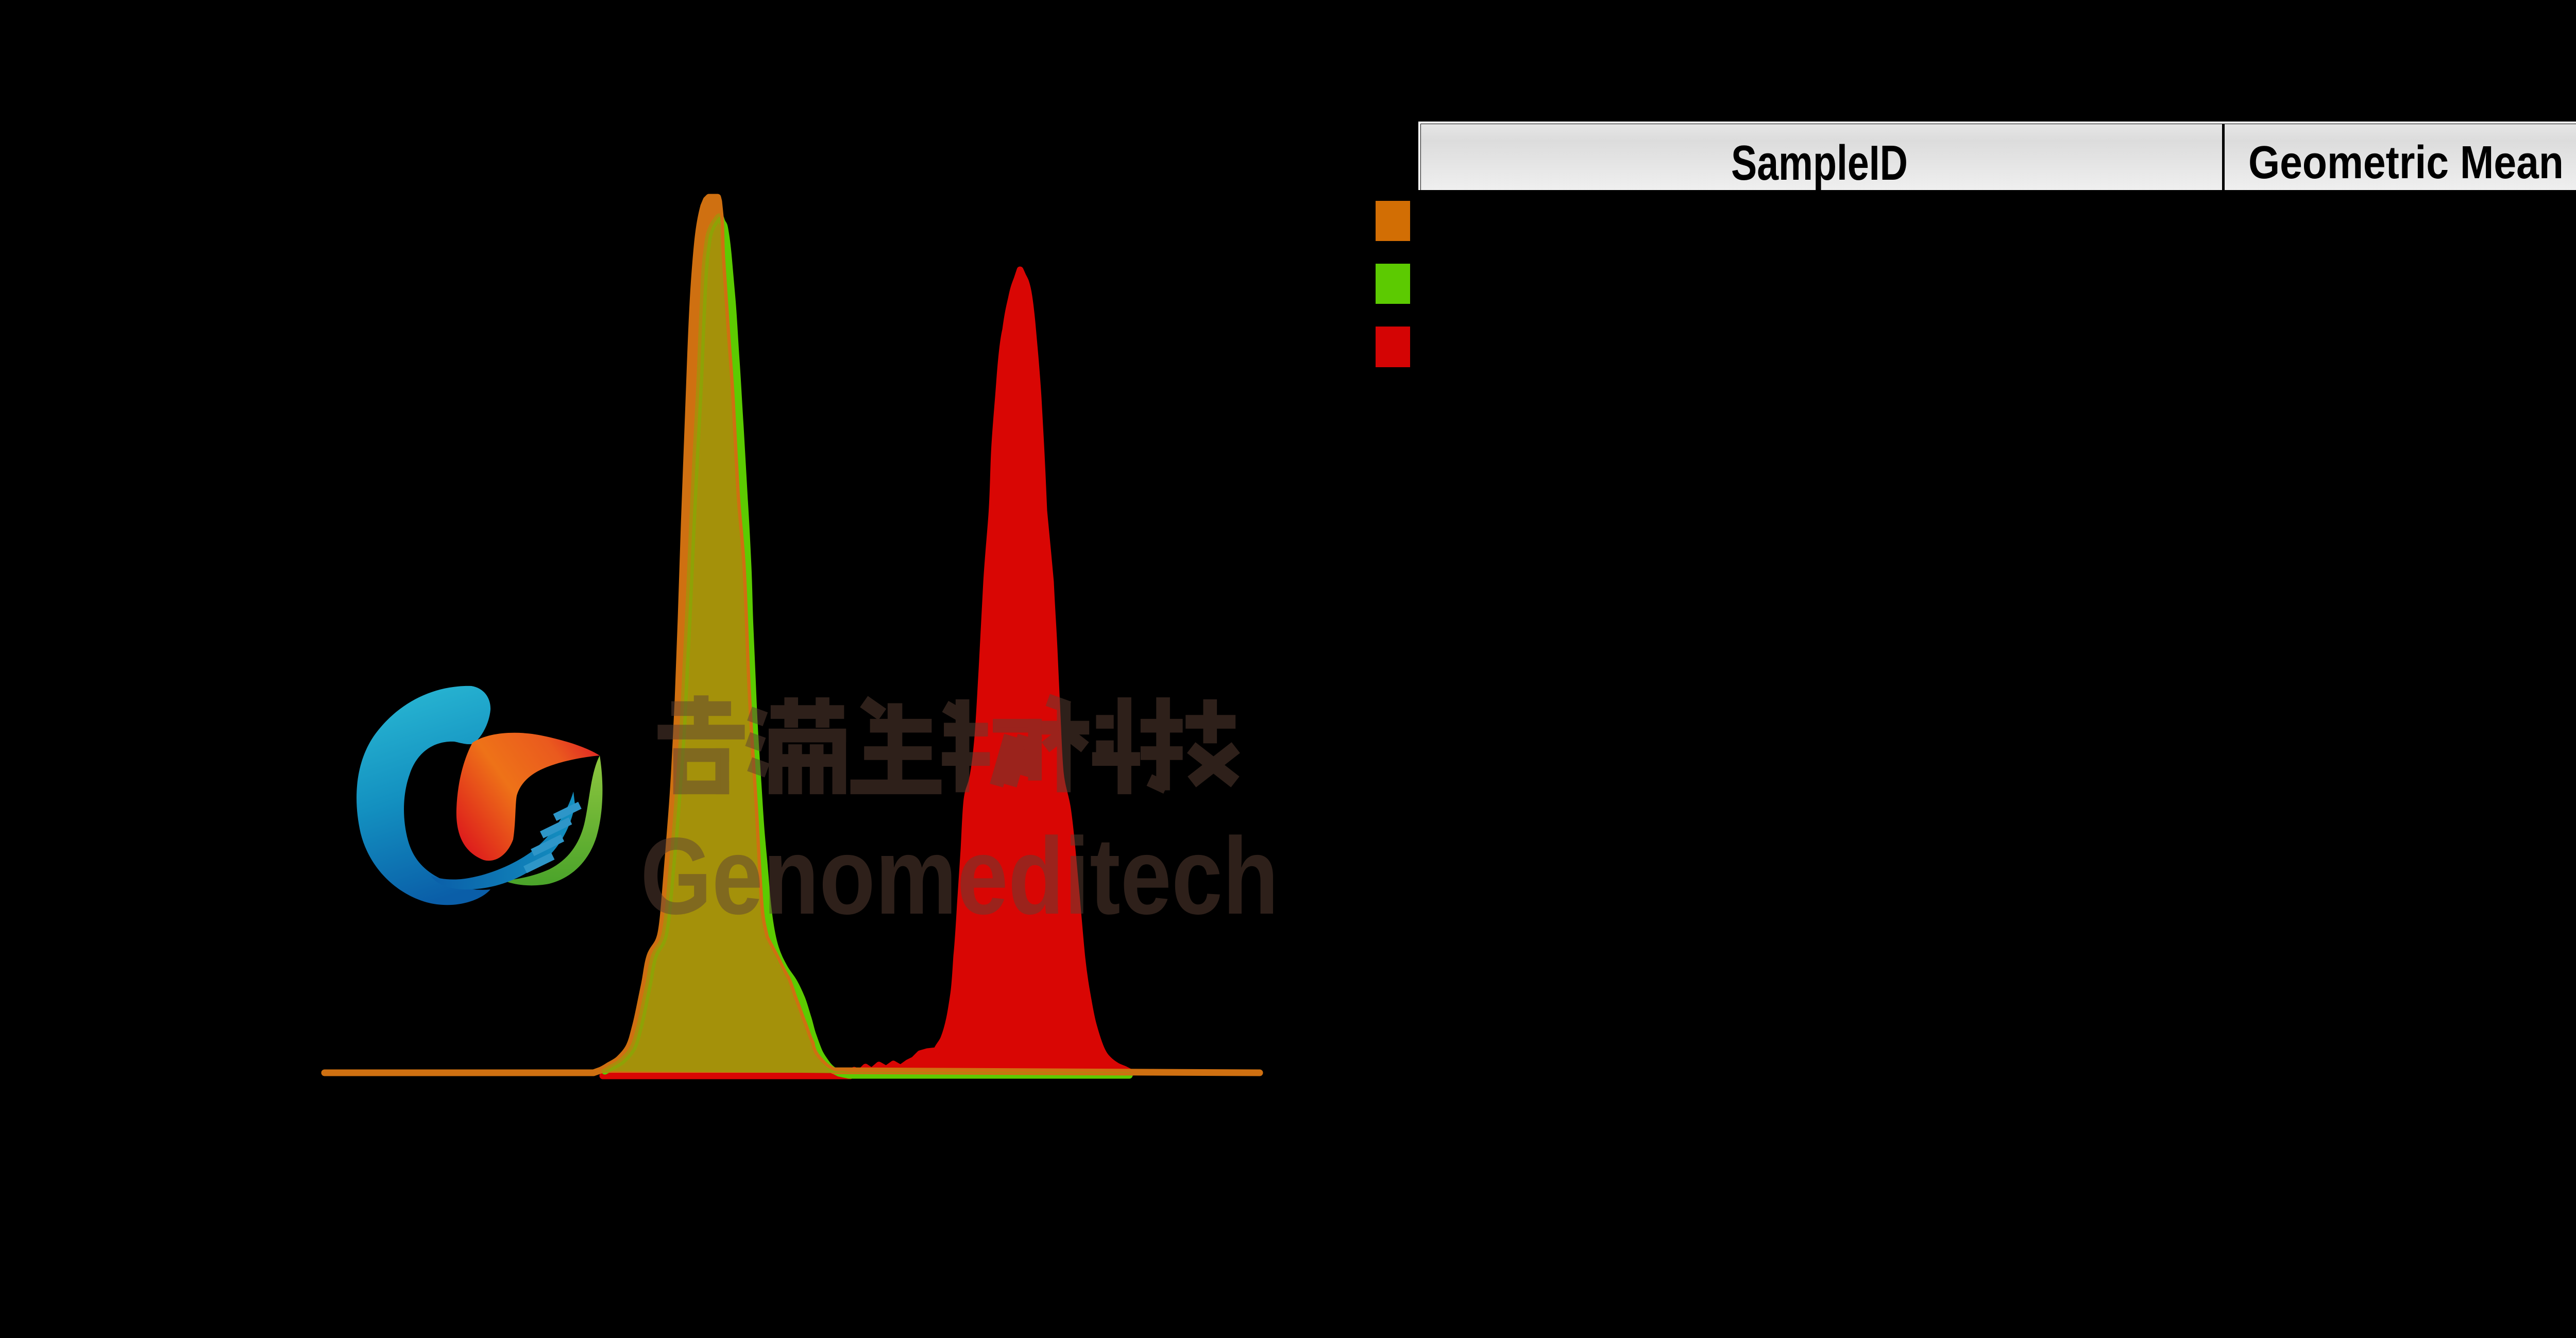 The image size is (2576, 1338). Describe the element at coordinates (960, 876) in the screenshot. I see `svg-text: Genomeditech` at that location.